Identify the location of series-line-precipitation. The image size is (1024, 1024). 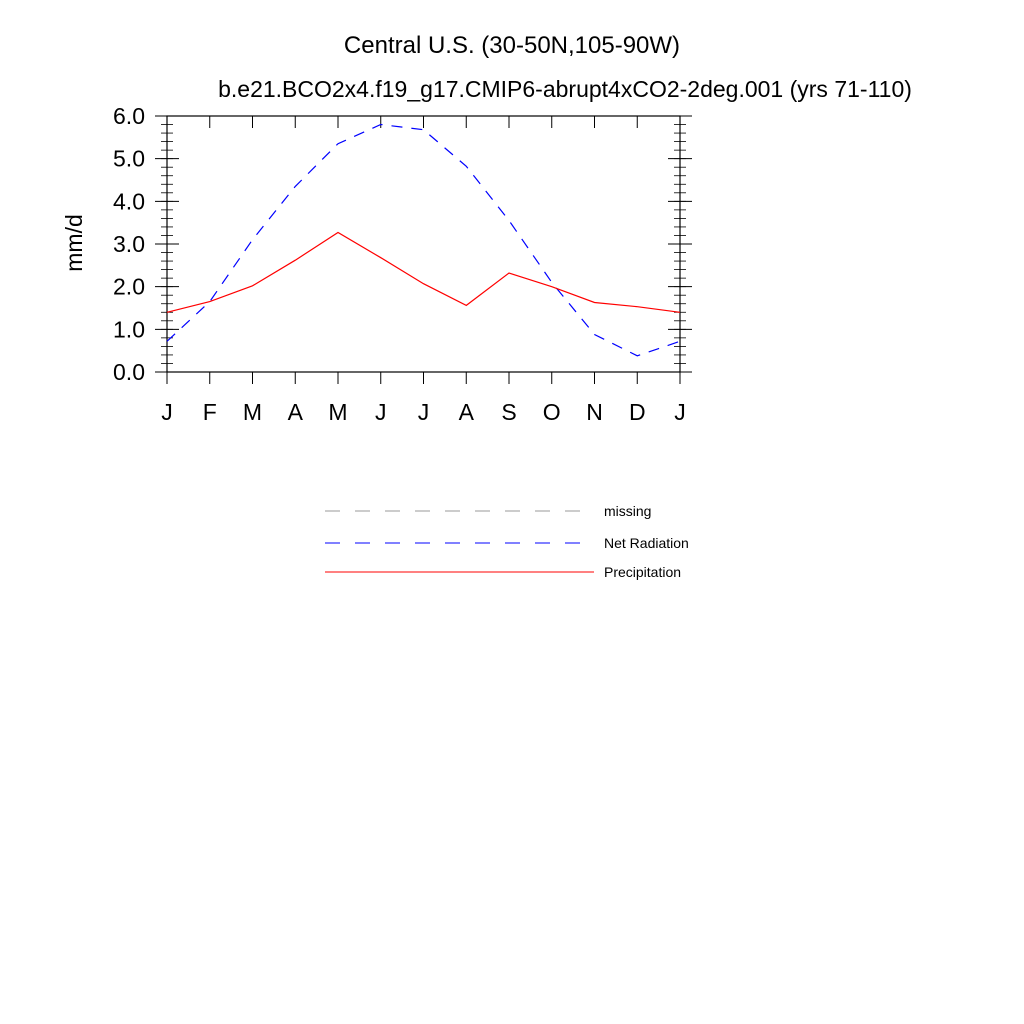
(423, 272).